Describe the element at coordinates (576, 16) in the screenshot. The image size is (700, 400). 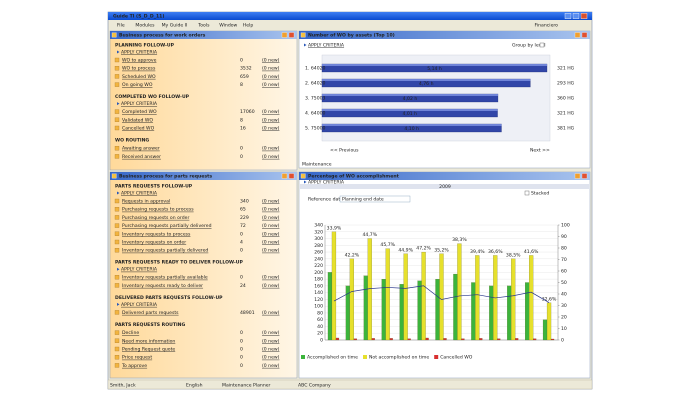
I see `maximize-button` at that location.